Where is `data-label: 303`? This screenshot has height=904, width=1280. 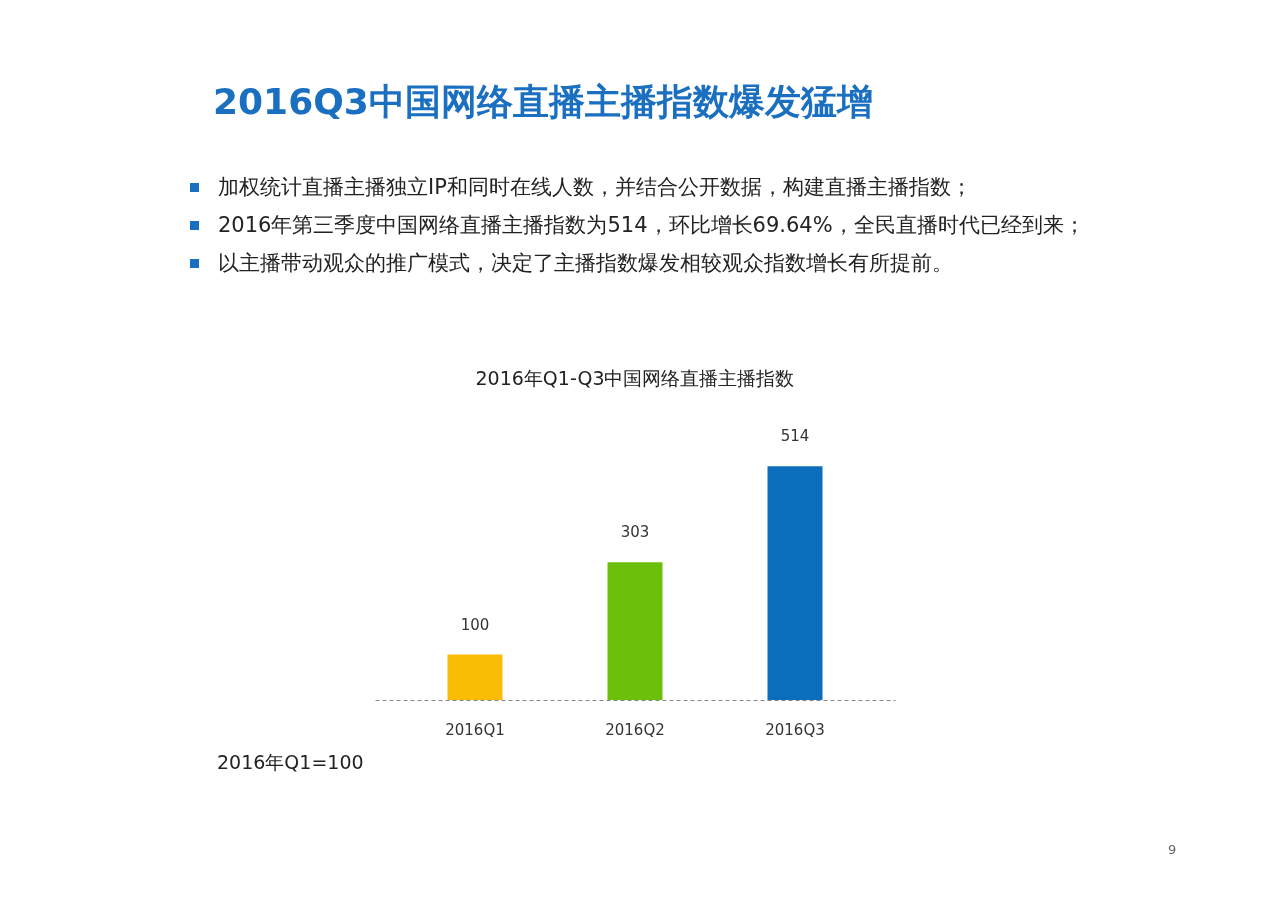
data-label: 303 is located at coordinates (635, 532).